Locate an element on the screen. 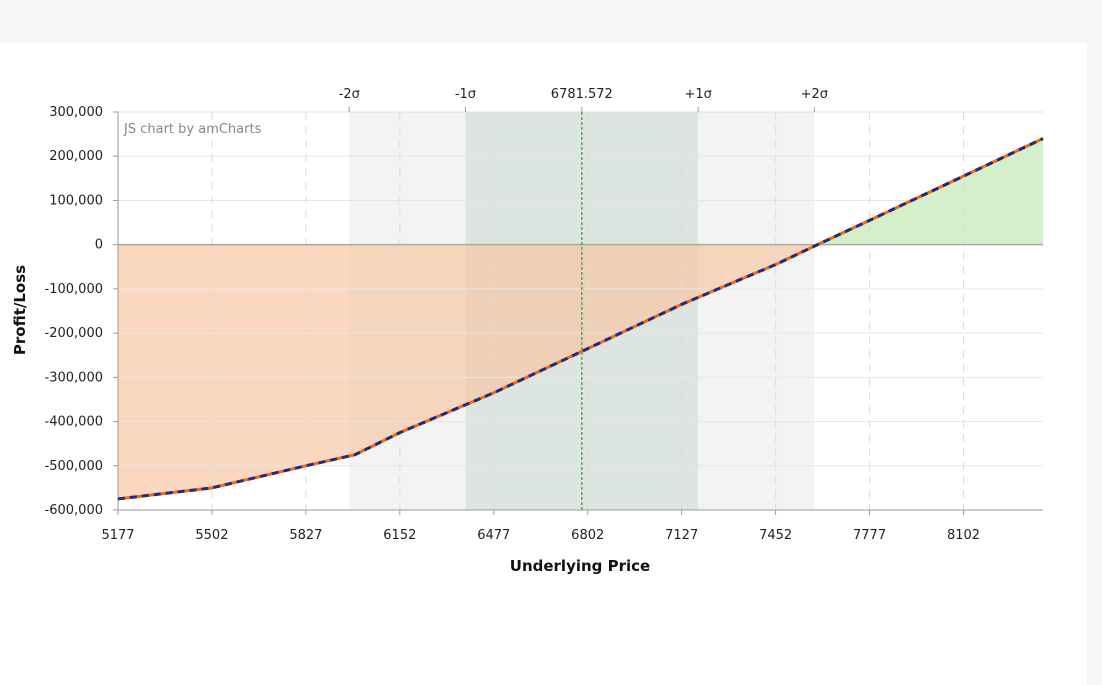 Image resolution: width=1102 pixels, height=685 pixels. top-marker-label: +1σ is located at coordinates (697, 94).